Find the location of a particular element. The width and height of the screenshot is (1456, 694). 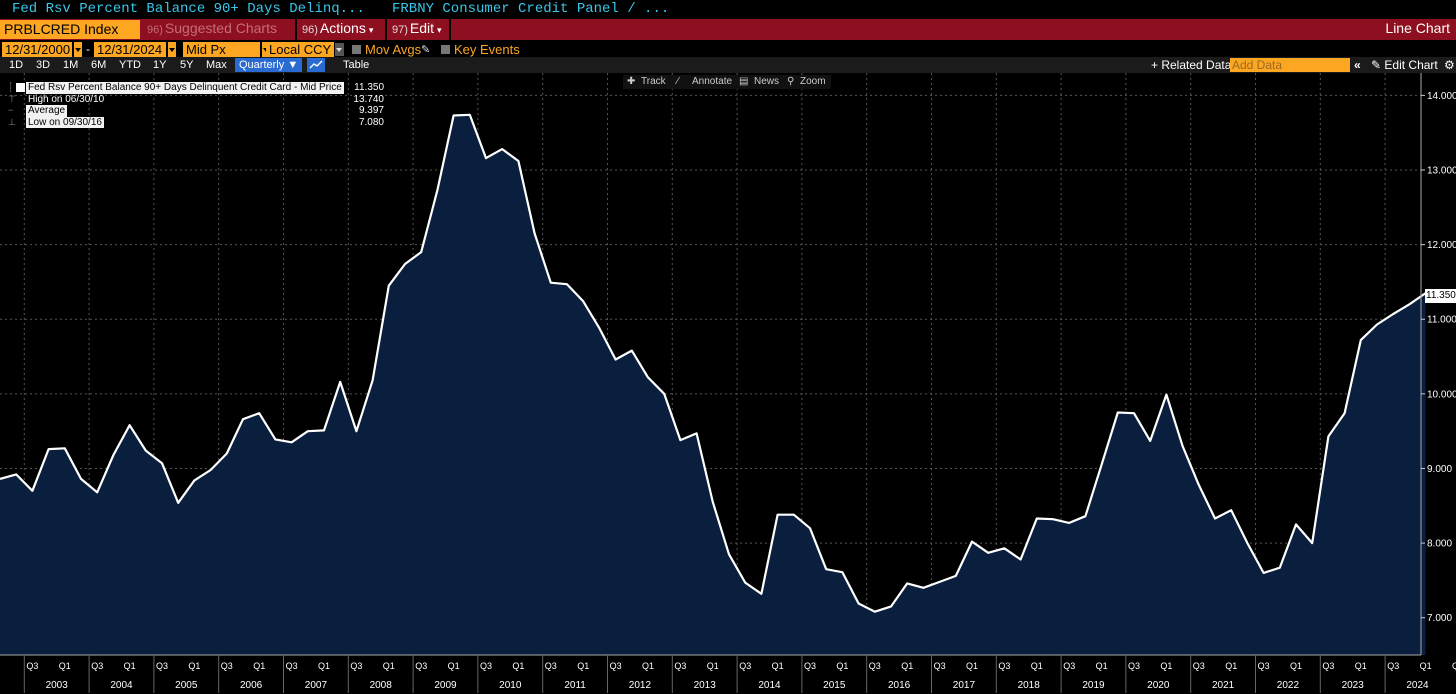

legend-low-value: 7.080 is located at coordinates (371, 122).